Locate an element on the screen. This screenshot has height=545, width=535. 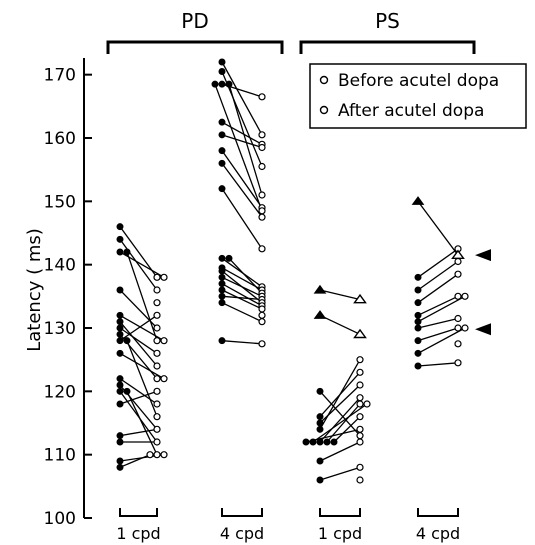
x-category-bracket is located at coordinates (242, 512).